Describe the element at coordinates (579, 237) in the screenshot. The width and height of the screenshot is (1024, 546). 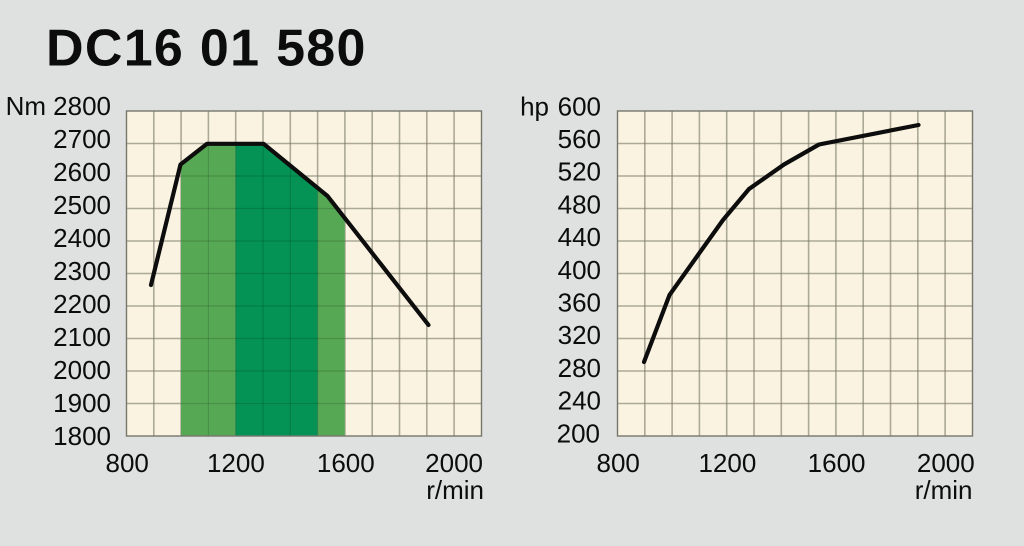
I see `svg-text: 440` at that location.